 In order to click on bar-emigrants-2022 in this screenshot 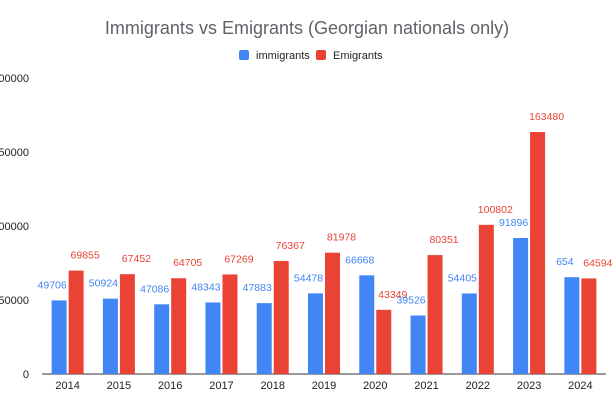, I will do `click(486, 299)`.